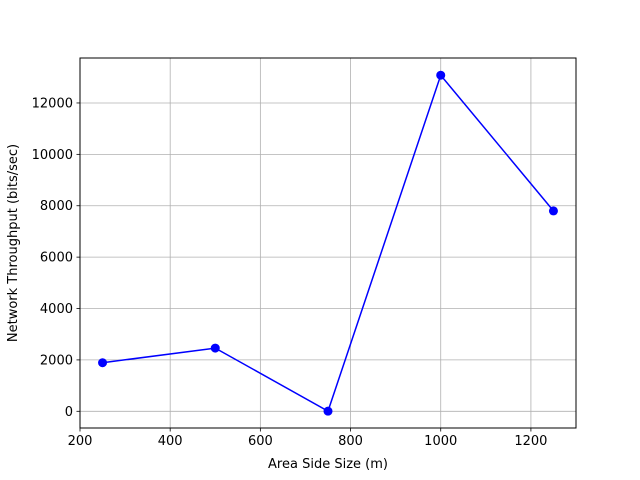 Image resolution: width=640 pixels, height=480 pixels. Describe the element at coordinates (260, 441) in the screenshot. I see `x-tick-label: 600` at that location.